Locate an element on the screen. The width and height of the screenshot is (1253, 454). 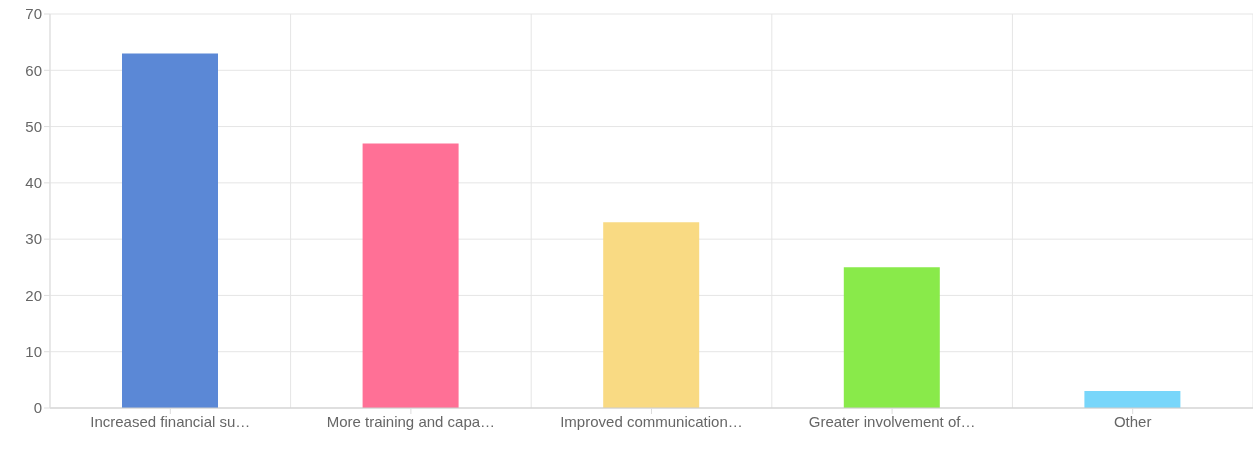
y-tick-label: 20 is located at coordinates (33, 295).